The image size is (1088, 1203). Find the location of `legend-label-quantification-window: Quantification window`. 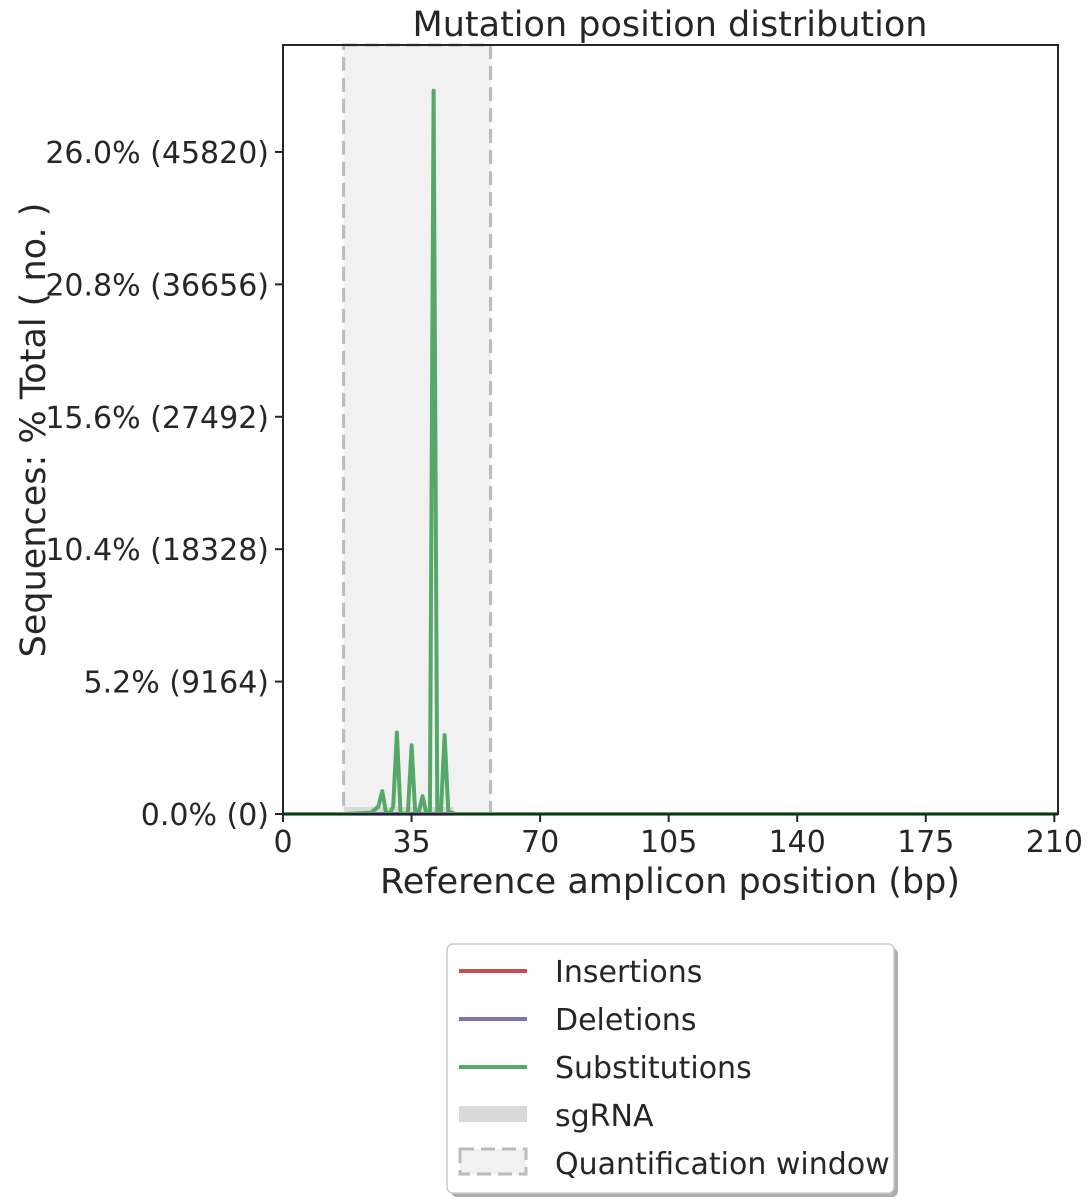

legend-label-quantification-window: Quantification window is located at coordinates (722, 1164).